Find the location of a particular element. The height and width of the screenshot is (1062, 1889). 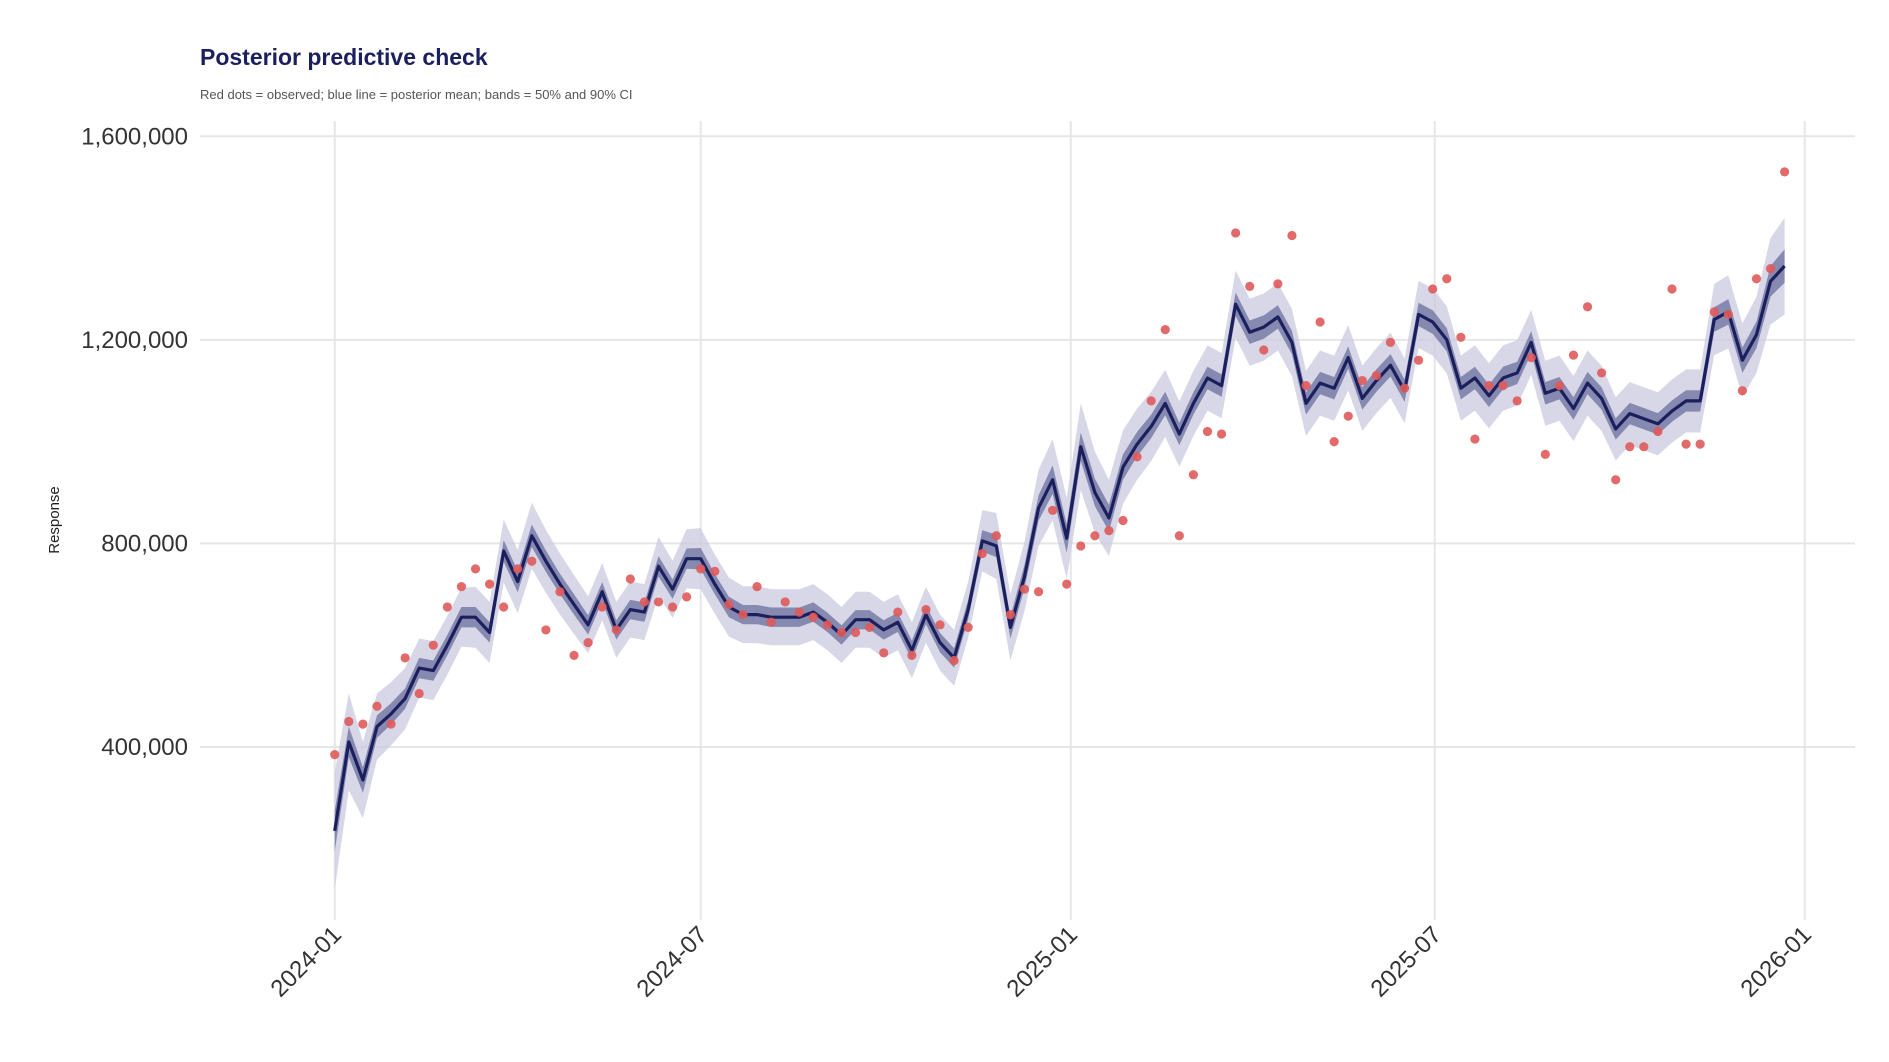

x-tick-label: 2026-01 is located at coordinates (1776, 961).